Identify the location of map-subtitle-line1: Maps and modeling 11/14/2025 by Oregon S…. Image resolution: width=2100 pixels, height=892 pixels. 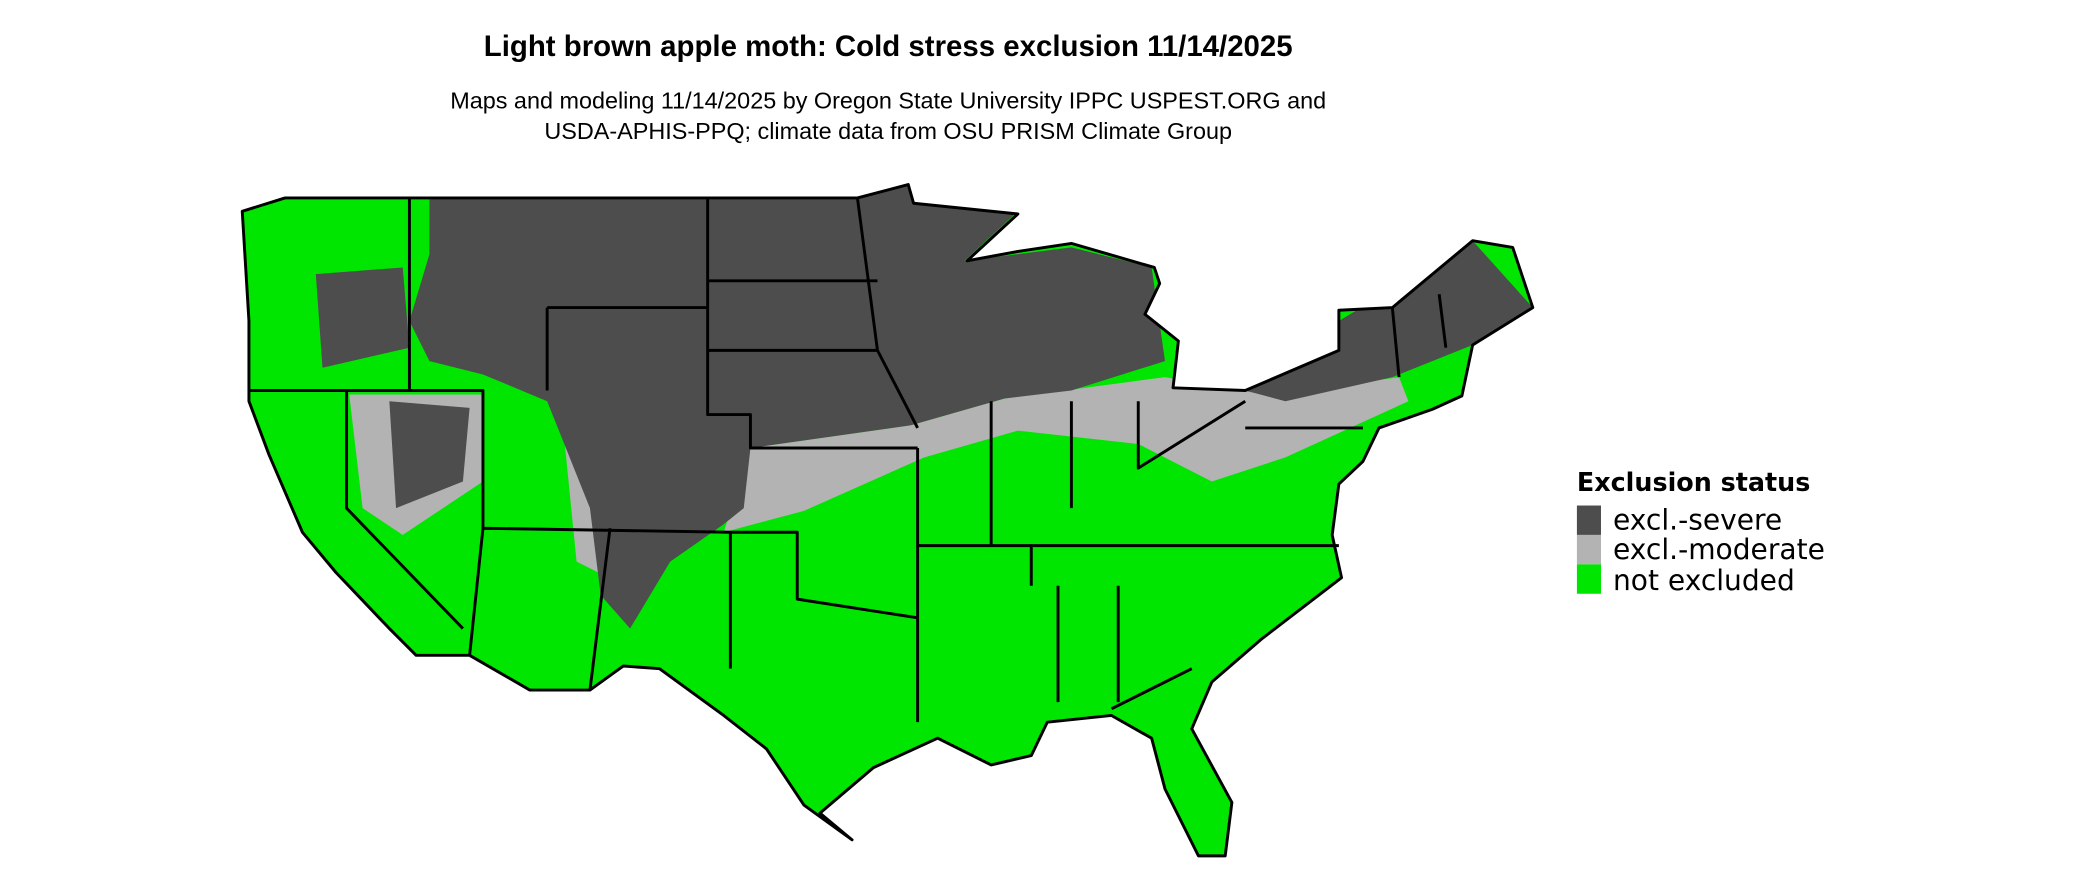
(888, 100).